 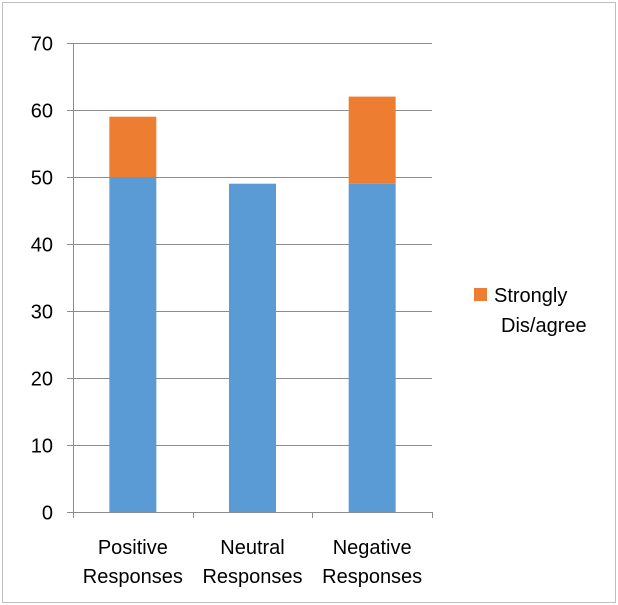 What do you see at coordinates (42, 279) in the screenshot?
I see `y-axis-tick-labels: 0 10 20 30 40 50 60 70` at bounding box center [42, 279].